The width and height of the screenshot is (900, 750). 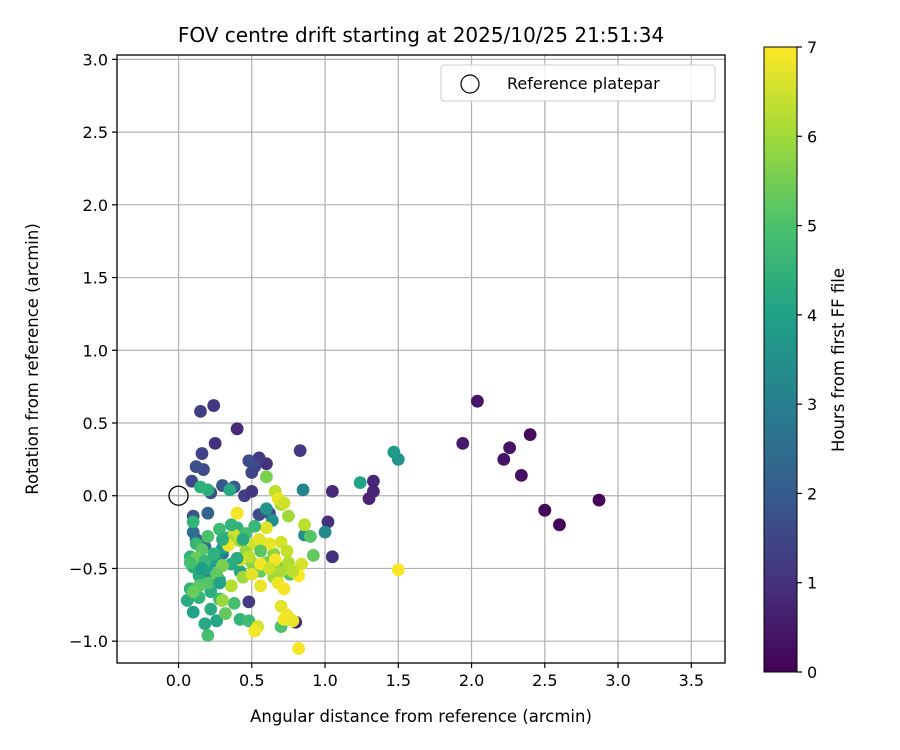 What do you see at coordinates (95, 496) in the screenshot?
I see `y-tick-label: 0.0` at bounding box center [95, 496].